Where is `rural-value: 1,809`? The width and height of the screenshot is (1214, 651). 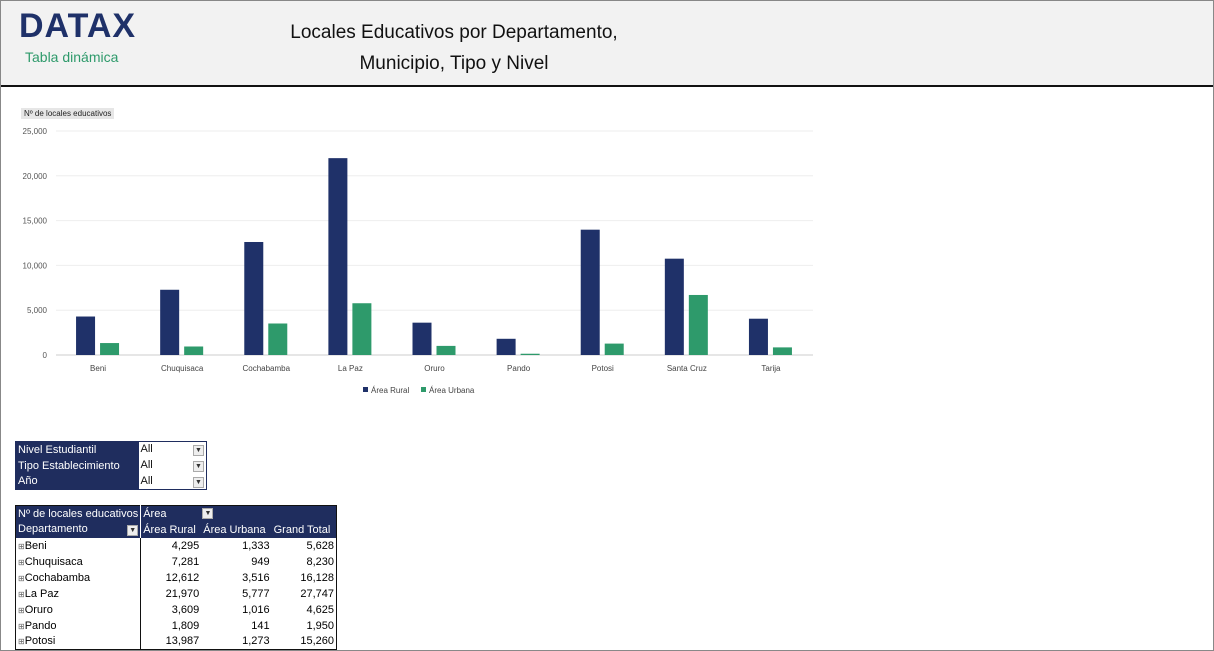 rural-value: 1,809 is located at coordinates (185, 625).